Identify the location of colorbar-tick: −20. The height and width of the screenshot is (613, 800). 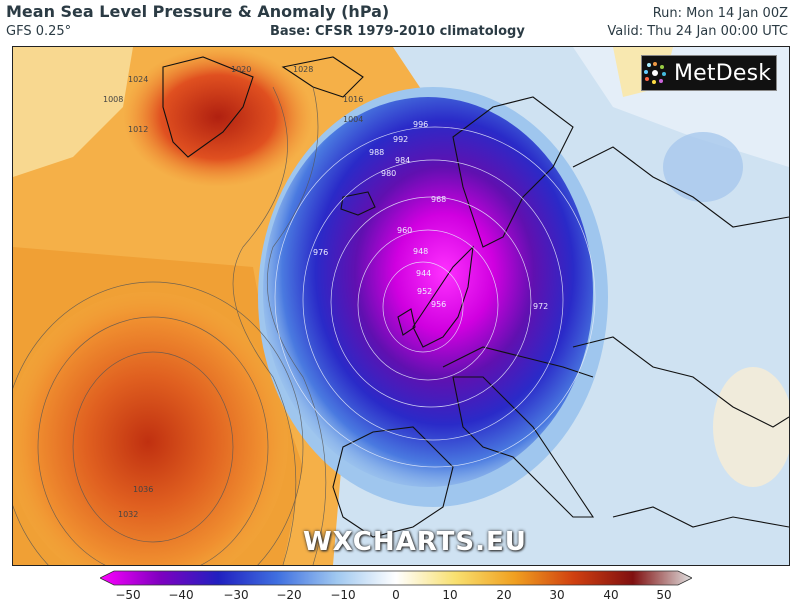
(289, 595).